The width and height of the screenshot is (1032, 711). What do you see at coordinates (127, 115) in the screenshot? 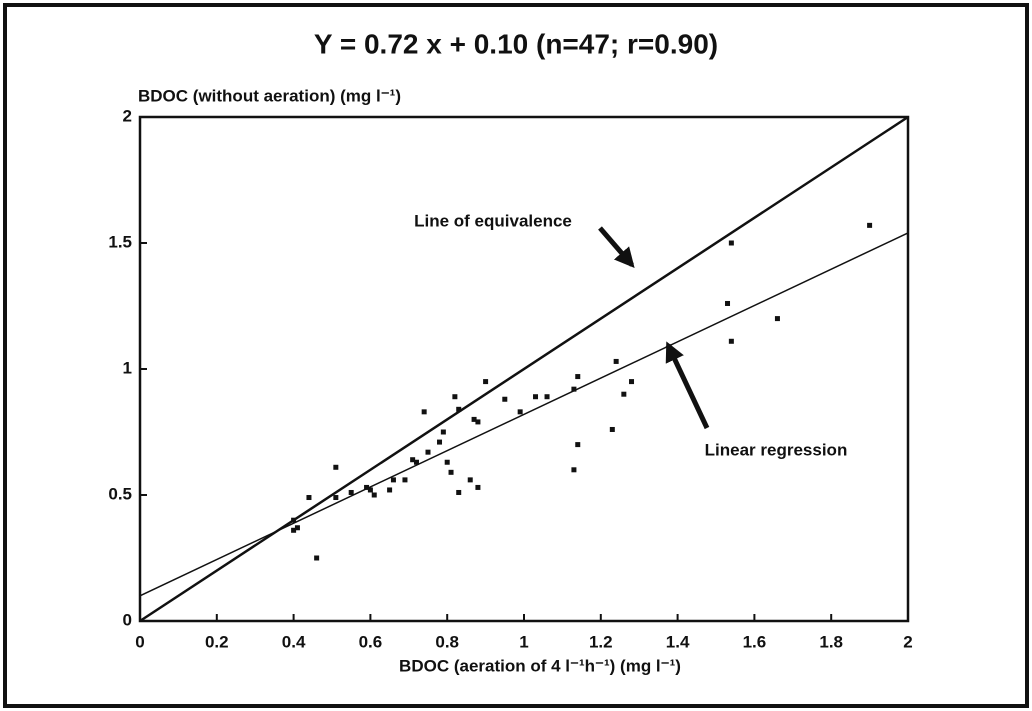
I see `y-tick-label: 2` at bounding box center [127, 115].